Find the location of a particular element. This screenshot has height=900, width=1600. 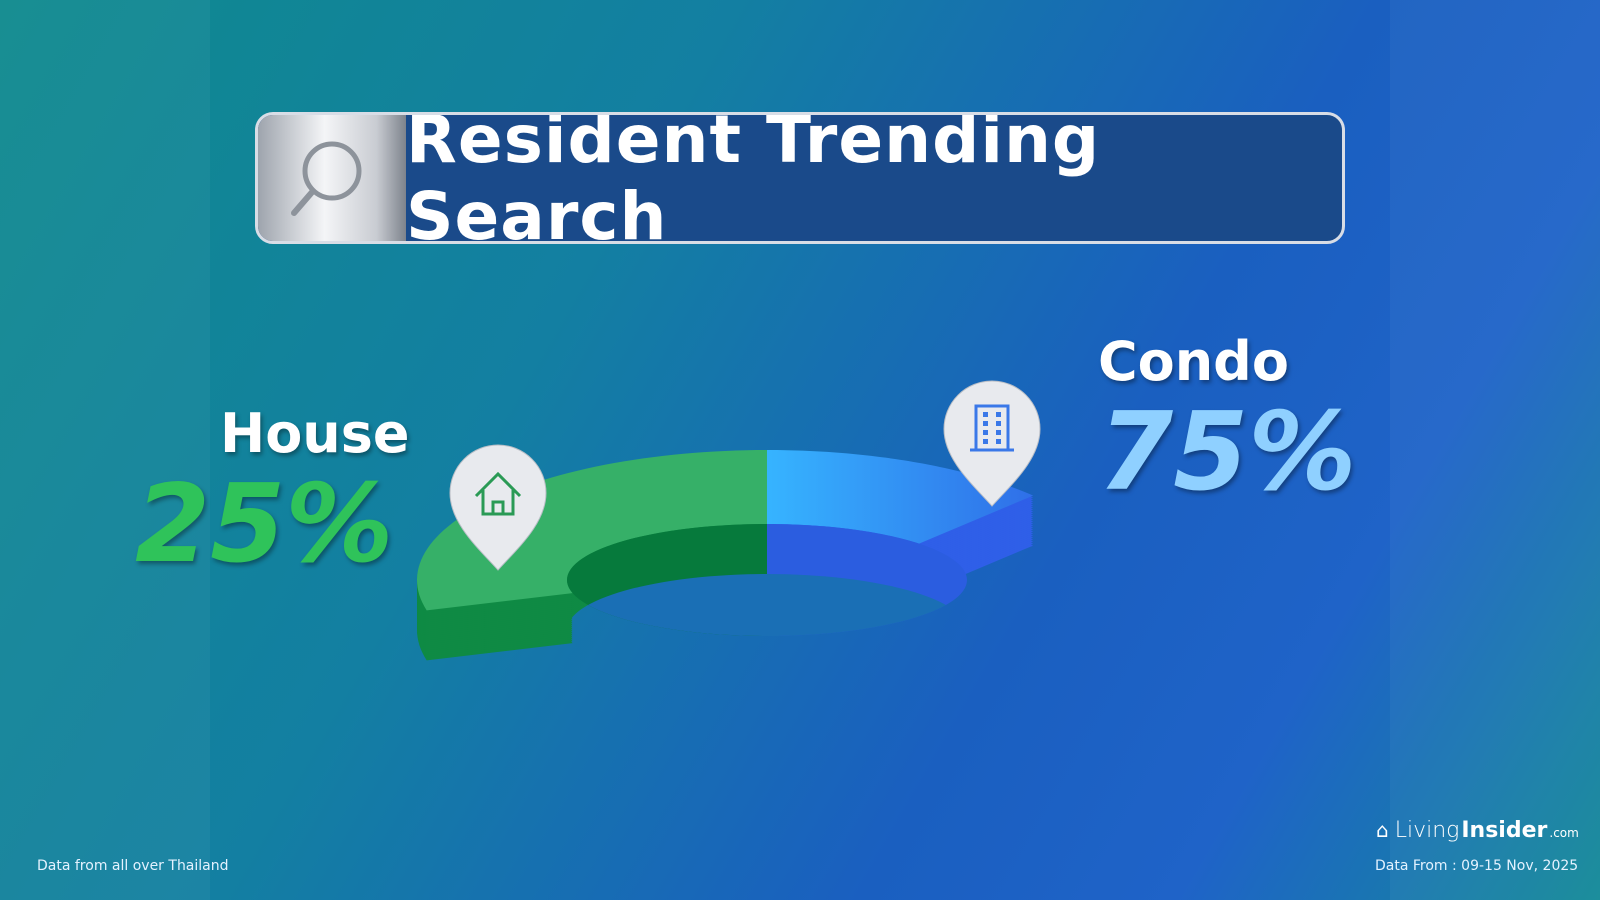

brand-logo: ⌂ Living Insider .com is located at coordinates (1477, 830).